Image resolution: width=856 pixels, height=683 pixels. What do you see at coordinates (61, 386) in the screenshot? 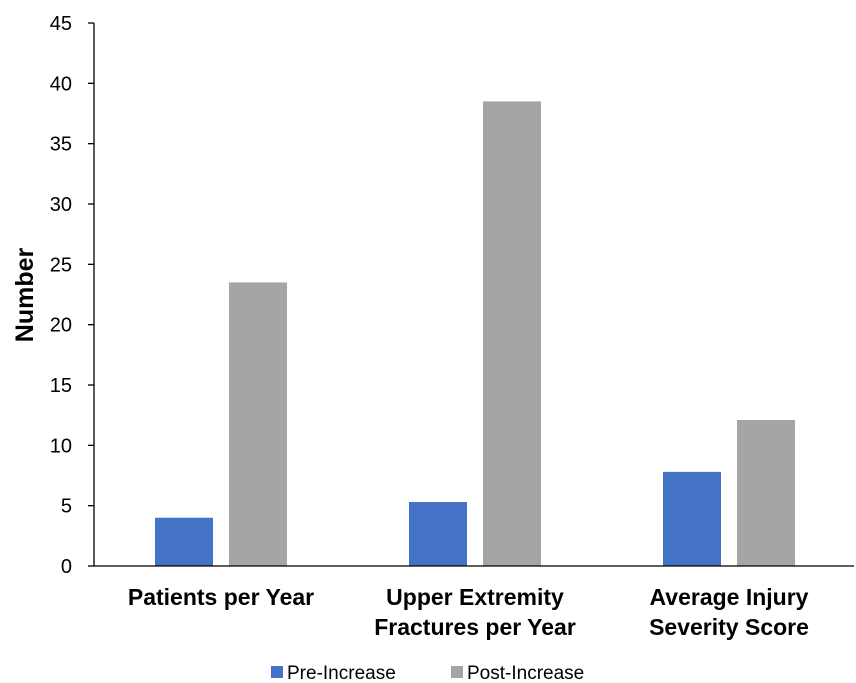
I see `y-tick-label: 15` at bounding box center [61, 386].